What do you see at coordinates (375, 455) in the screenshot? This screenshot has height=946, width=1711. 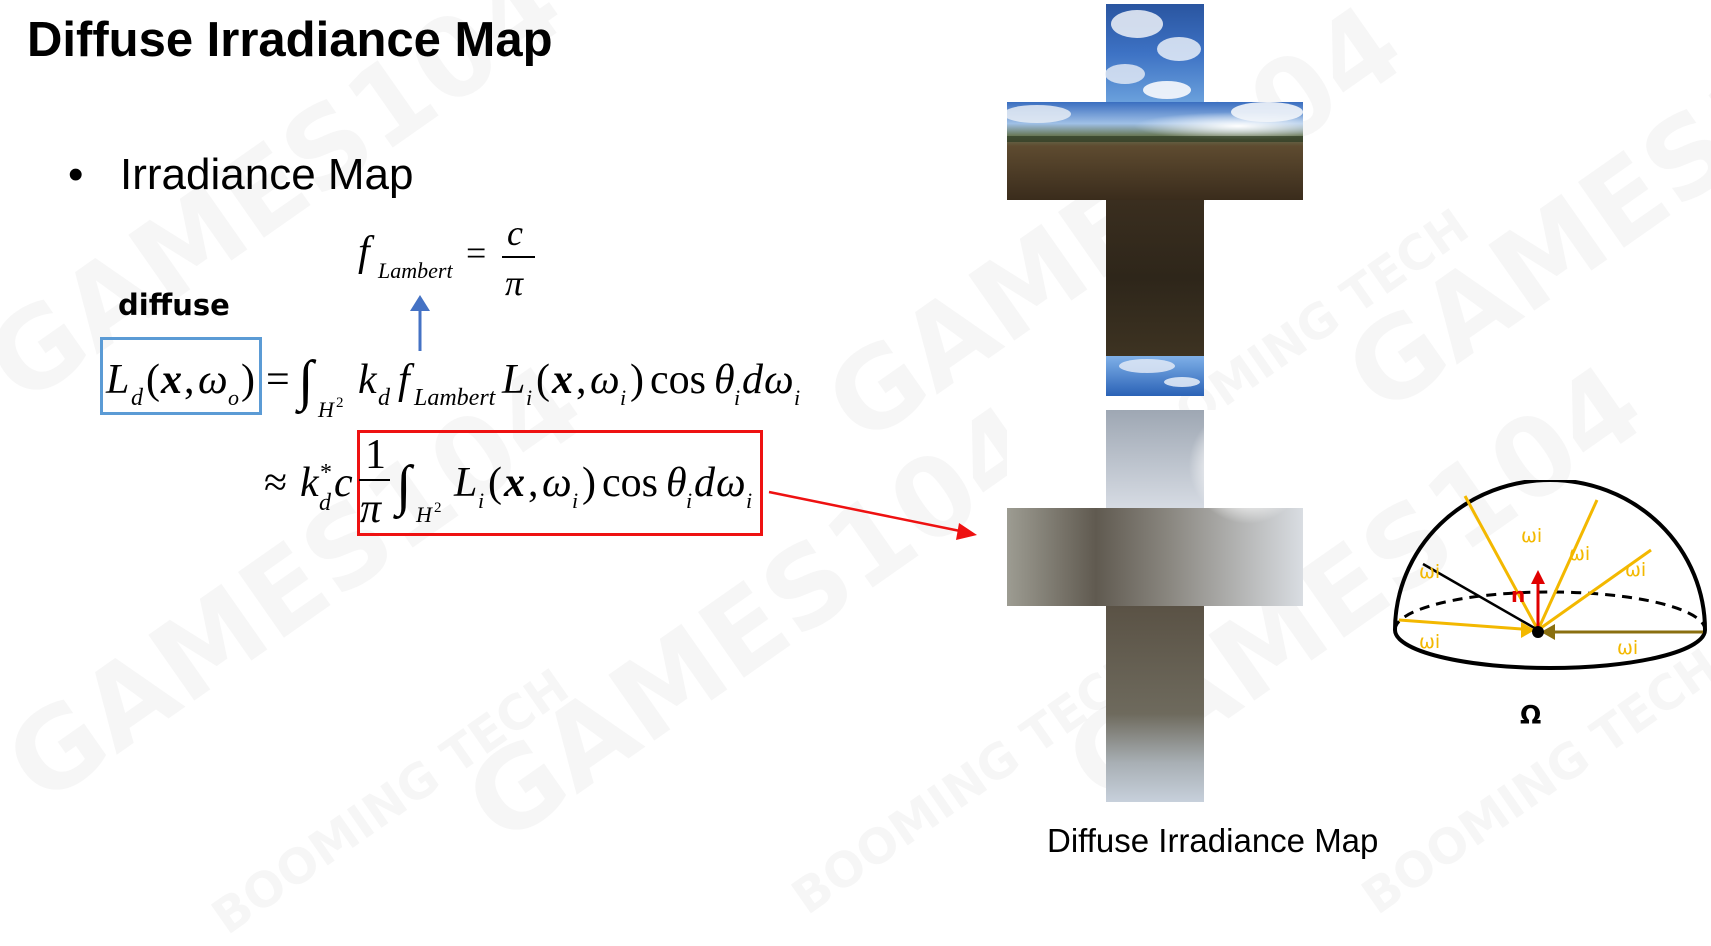 I see `svg-text: 1` at bounding box center [375, 455].